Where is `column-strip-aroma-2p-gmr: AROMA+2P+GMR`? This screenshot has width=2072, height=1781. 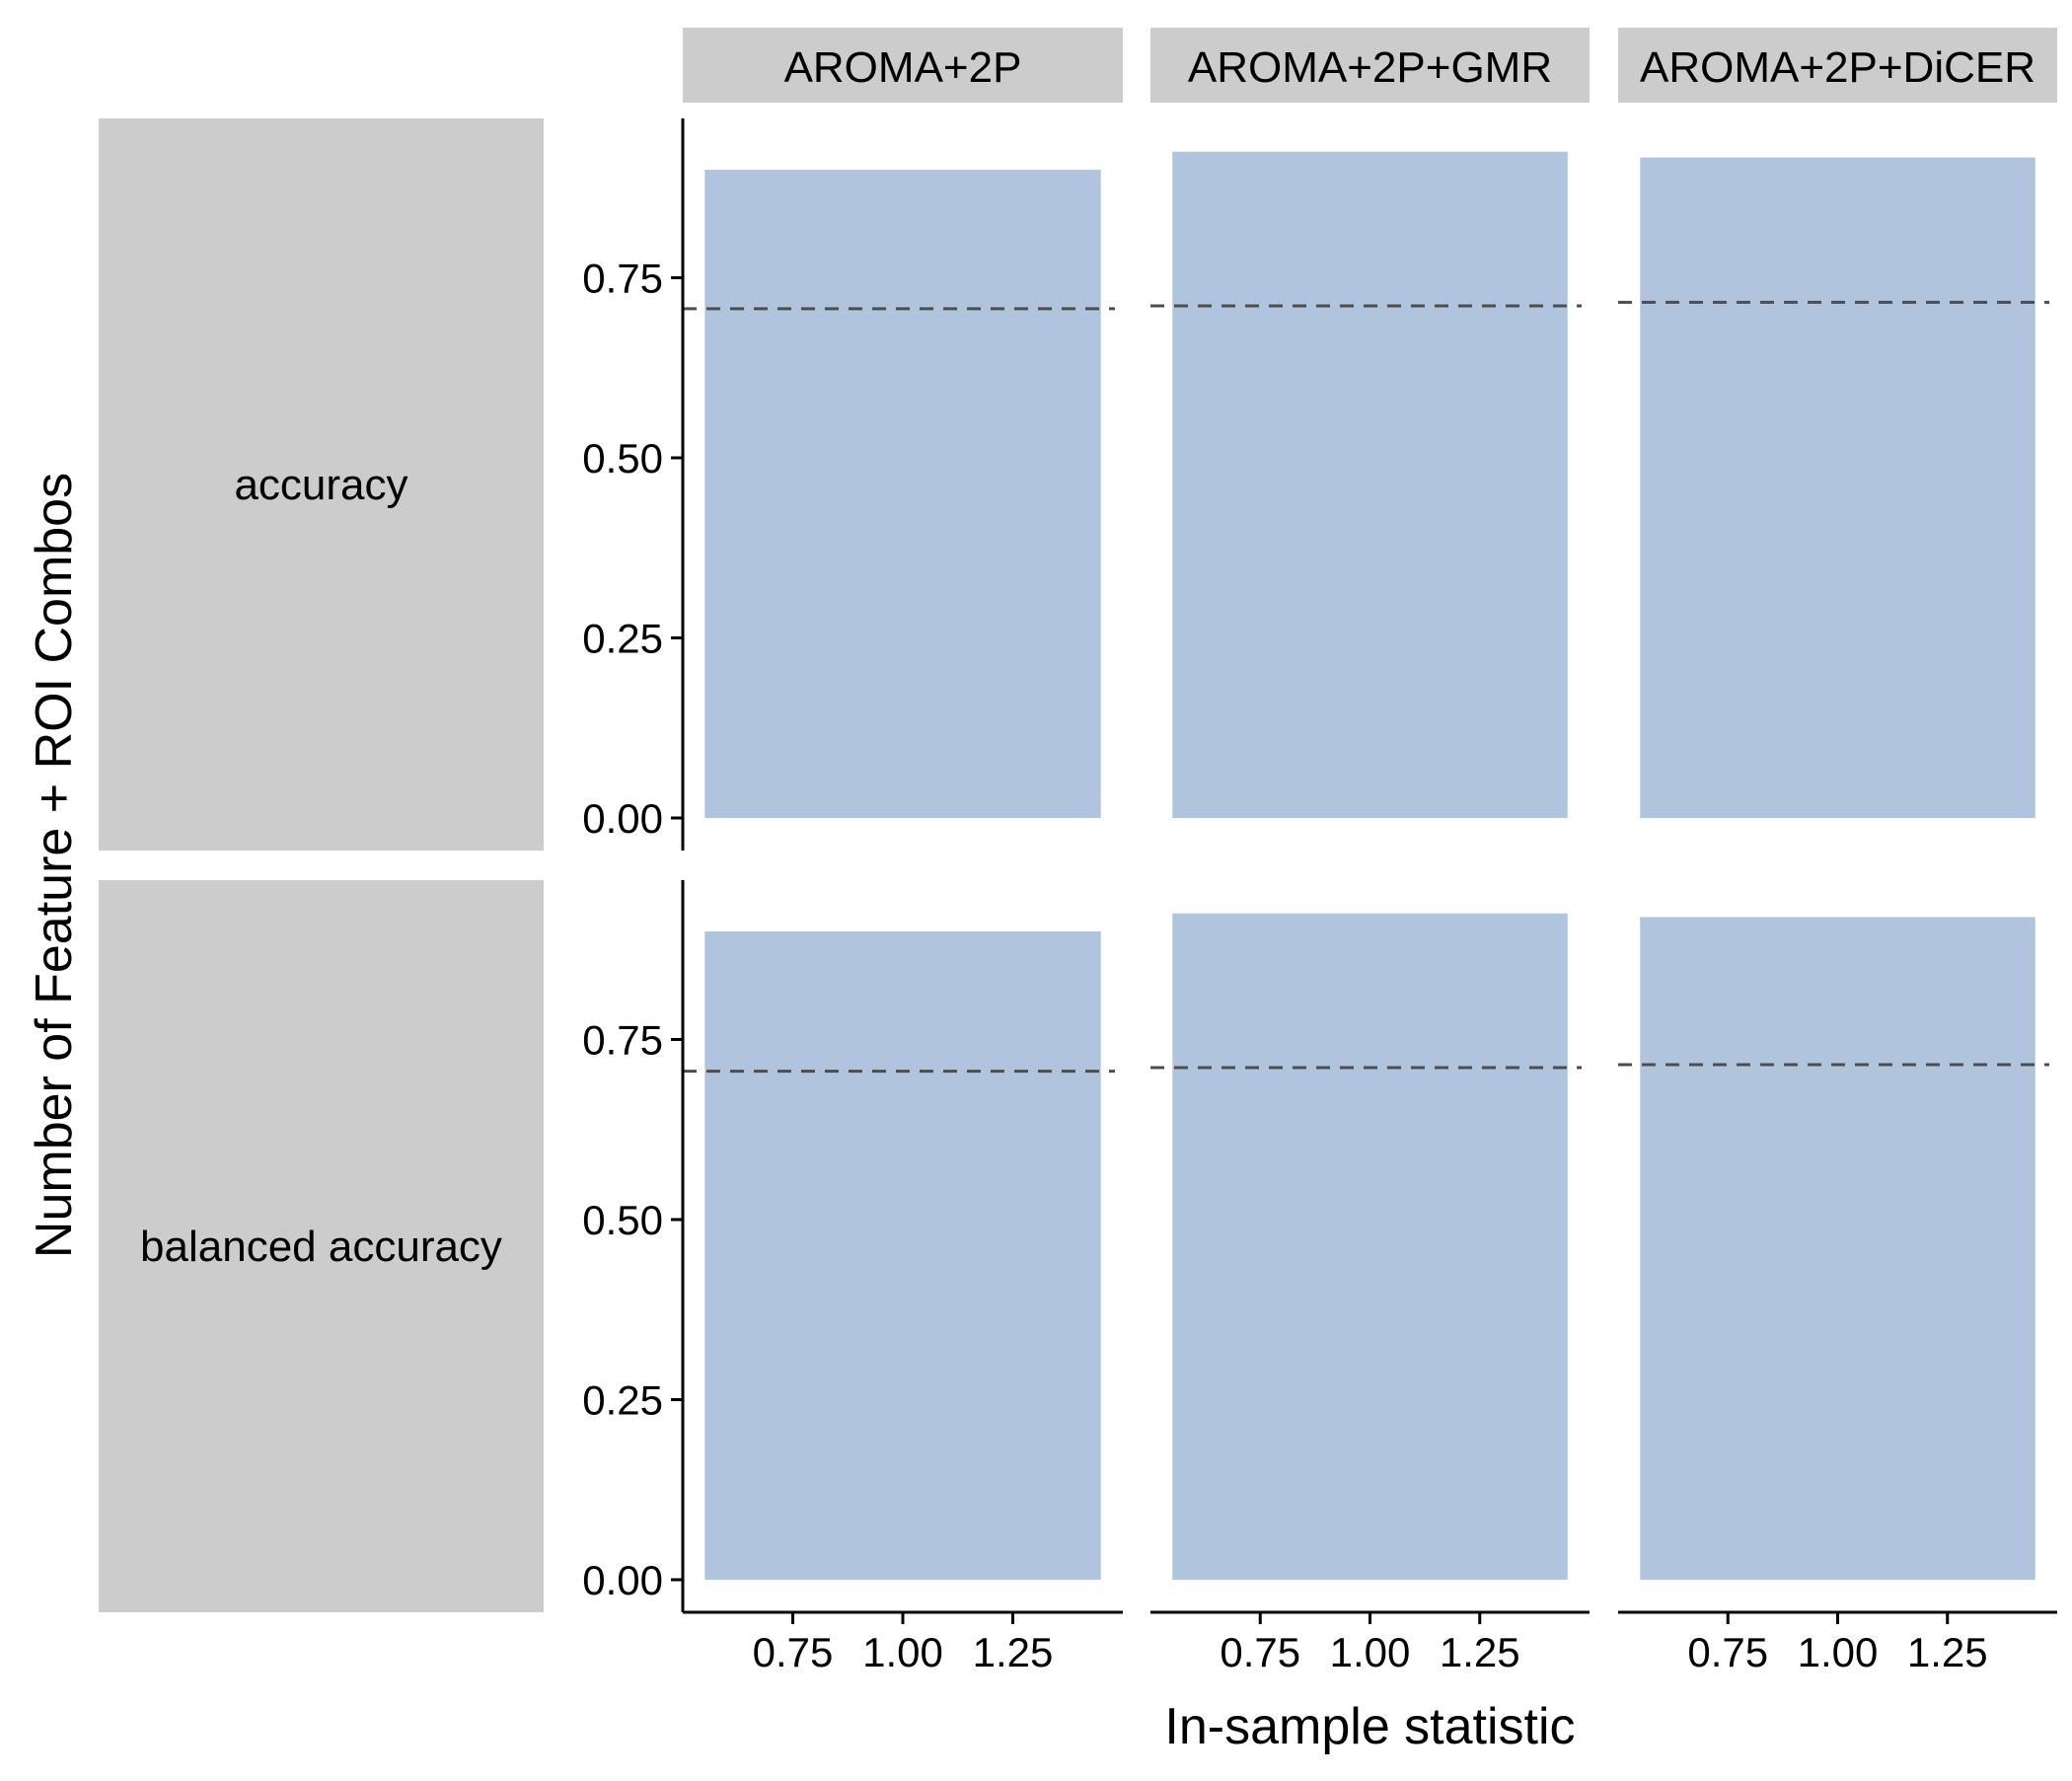
column-strip-aroma-2p-gmr: AROMA+2P+GMR is located at coordinates (1370, 65).